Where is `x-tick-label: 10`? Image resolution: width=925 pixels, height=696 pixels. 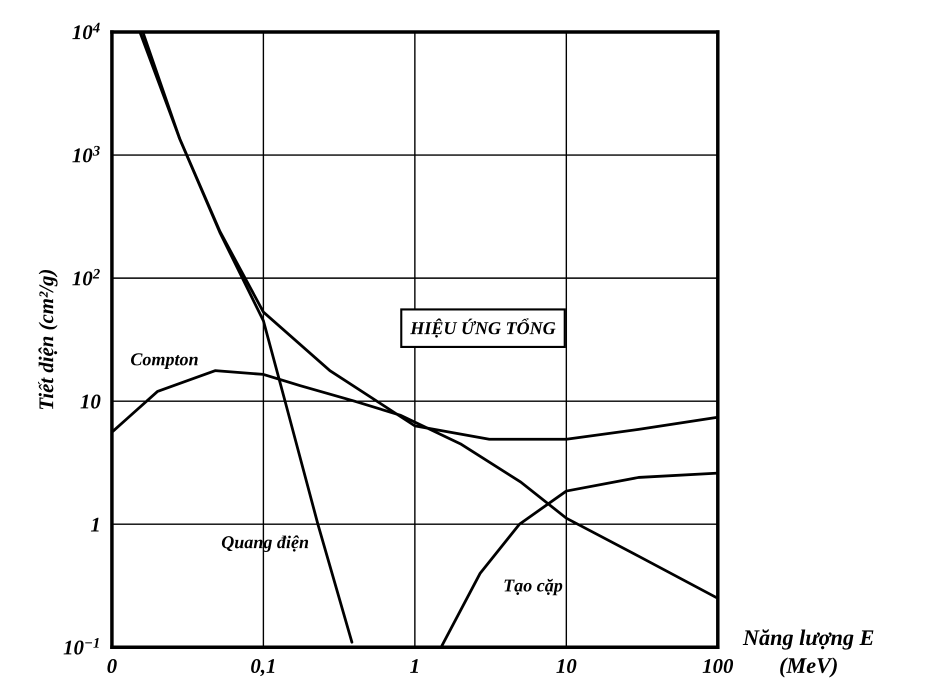 x-tick-label: 10 is located at coordinates (566, 666).